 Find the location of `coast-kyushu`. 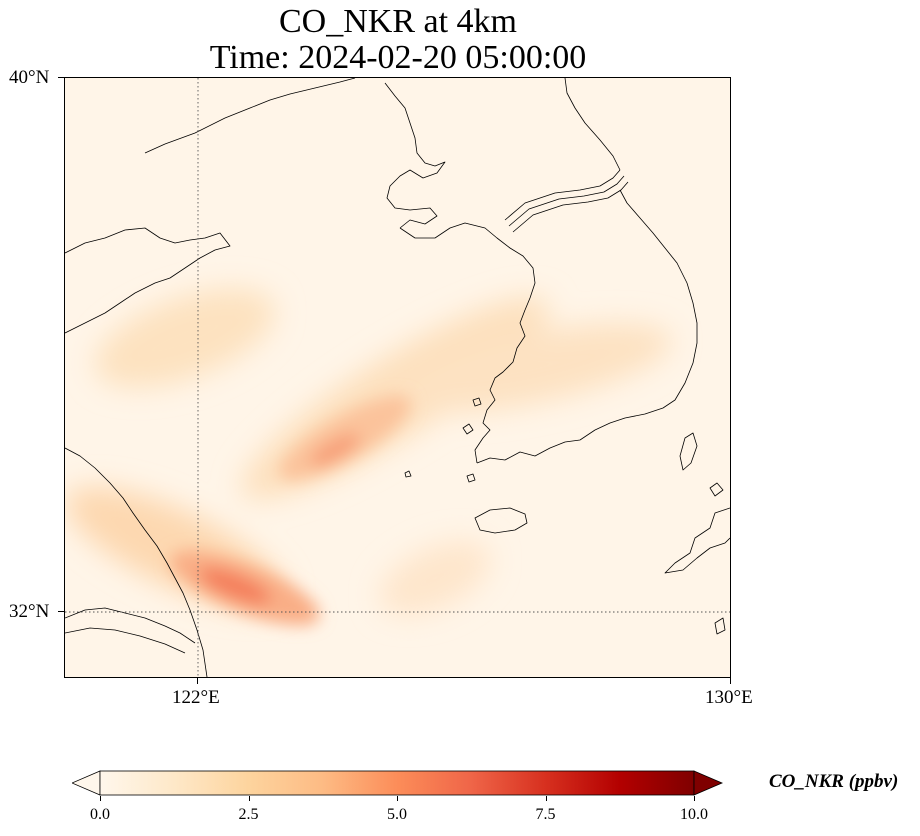

coast-kyushu is located at coordinates (697, 540).